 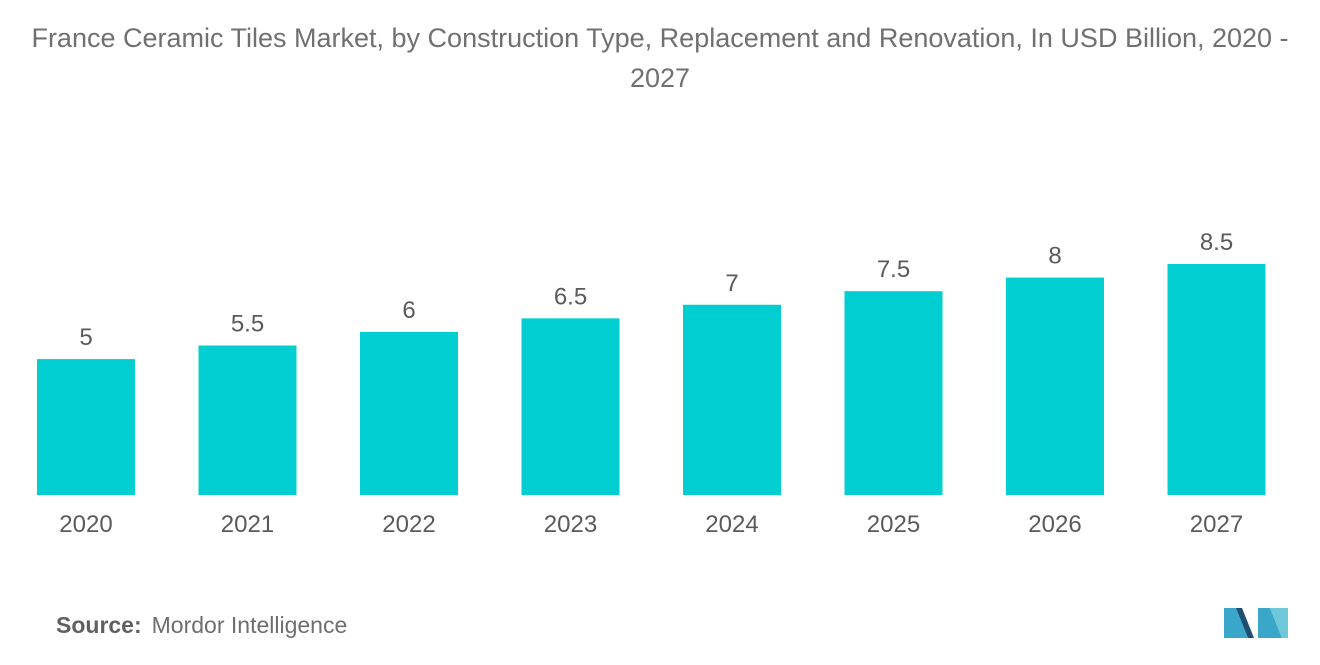 I want to click on bar-2027, so click(x=1216, y=379).